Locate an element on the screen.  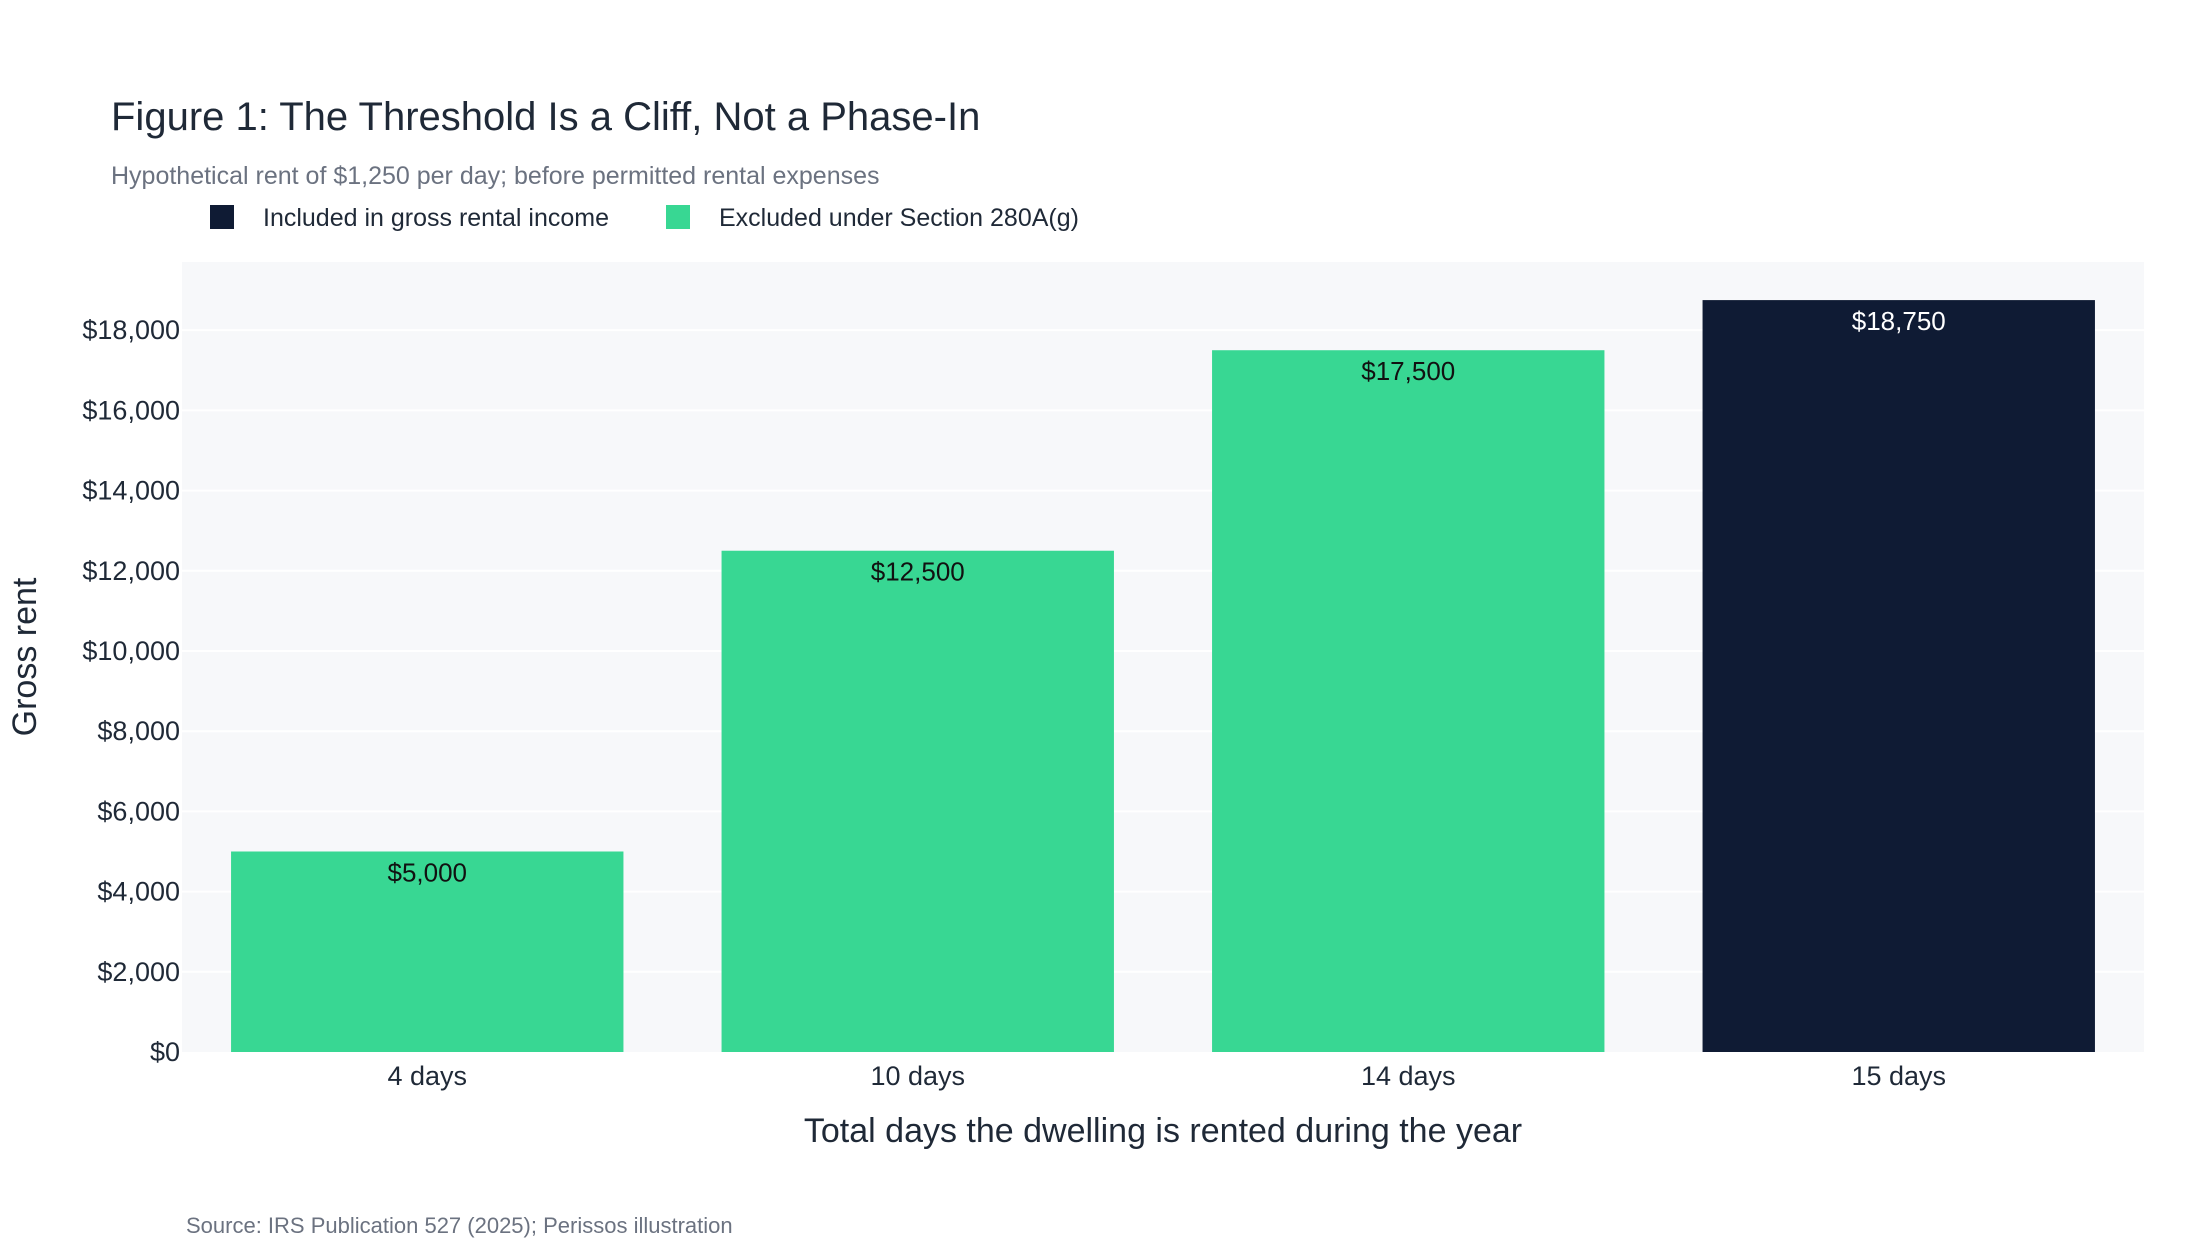
y-tick-label: $2,000 is located at coordinates (138, 972).